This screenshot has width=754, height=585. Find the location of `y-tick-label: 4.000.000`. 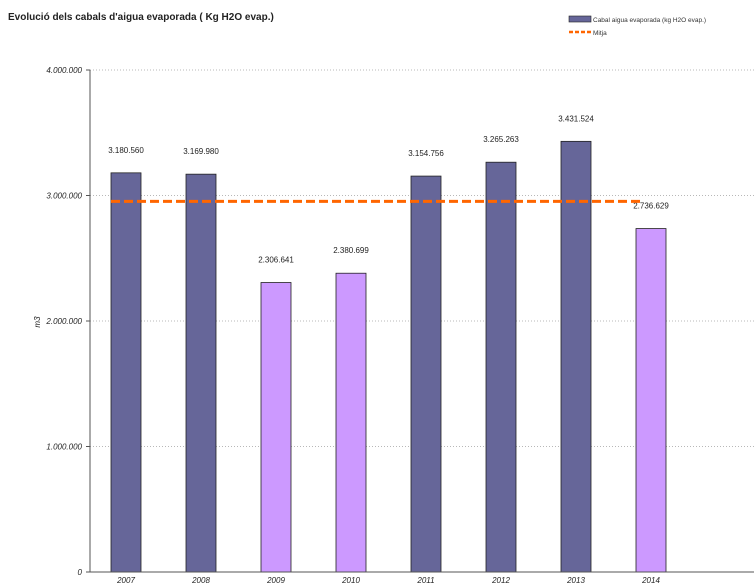

y-tick-label: 4.000.000 is located at coordinates (64, 70).